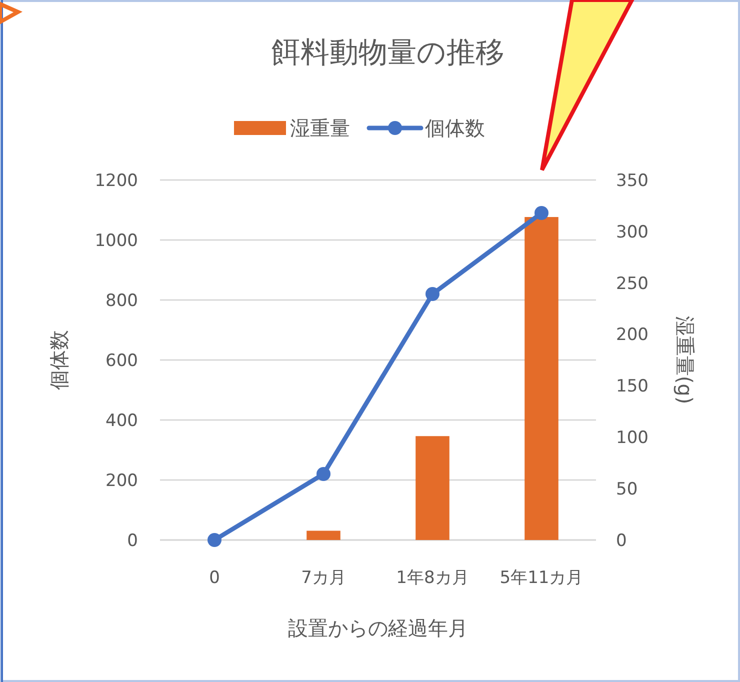  Describe the element at coordinates (122, 360) in the screenshot. I see `y-tick-label: 600` at that location.